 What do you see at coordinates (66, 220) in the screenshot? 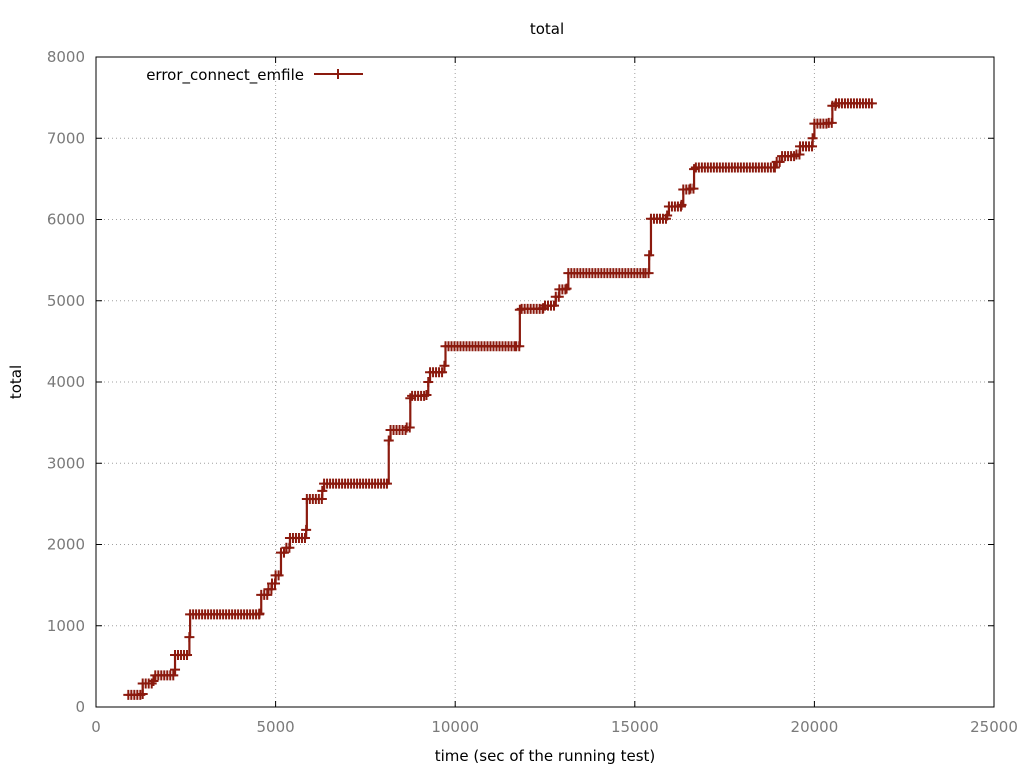
I see `y-tick-label: 6000` at bounding box center [66, 220].